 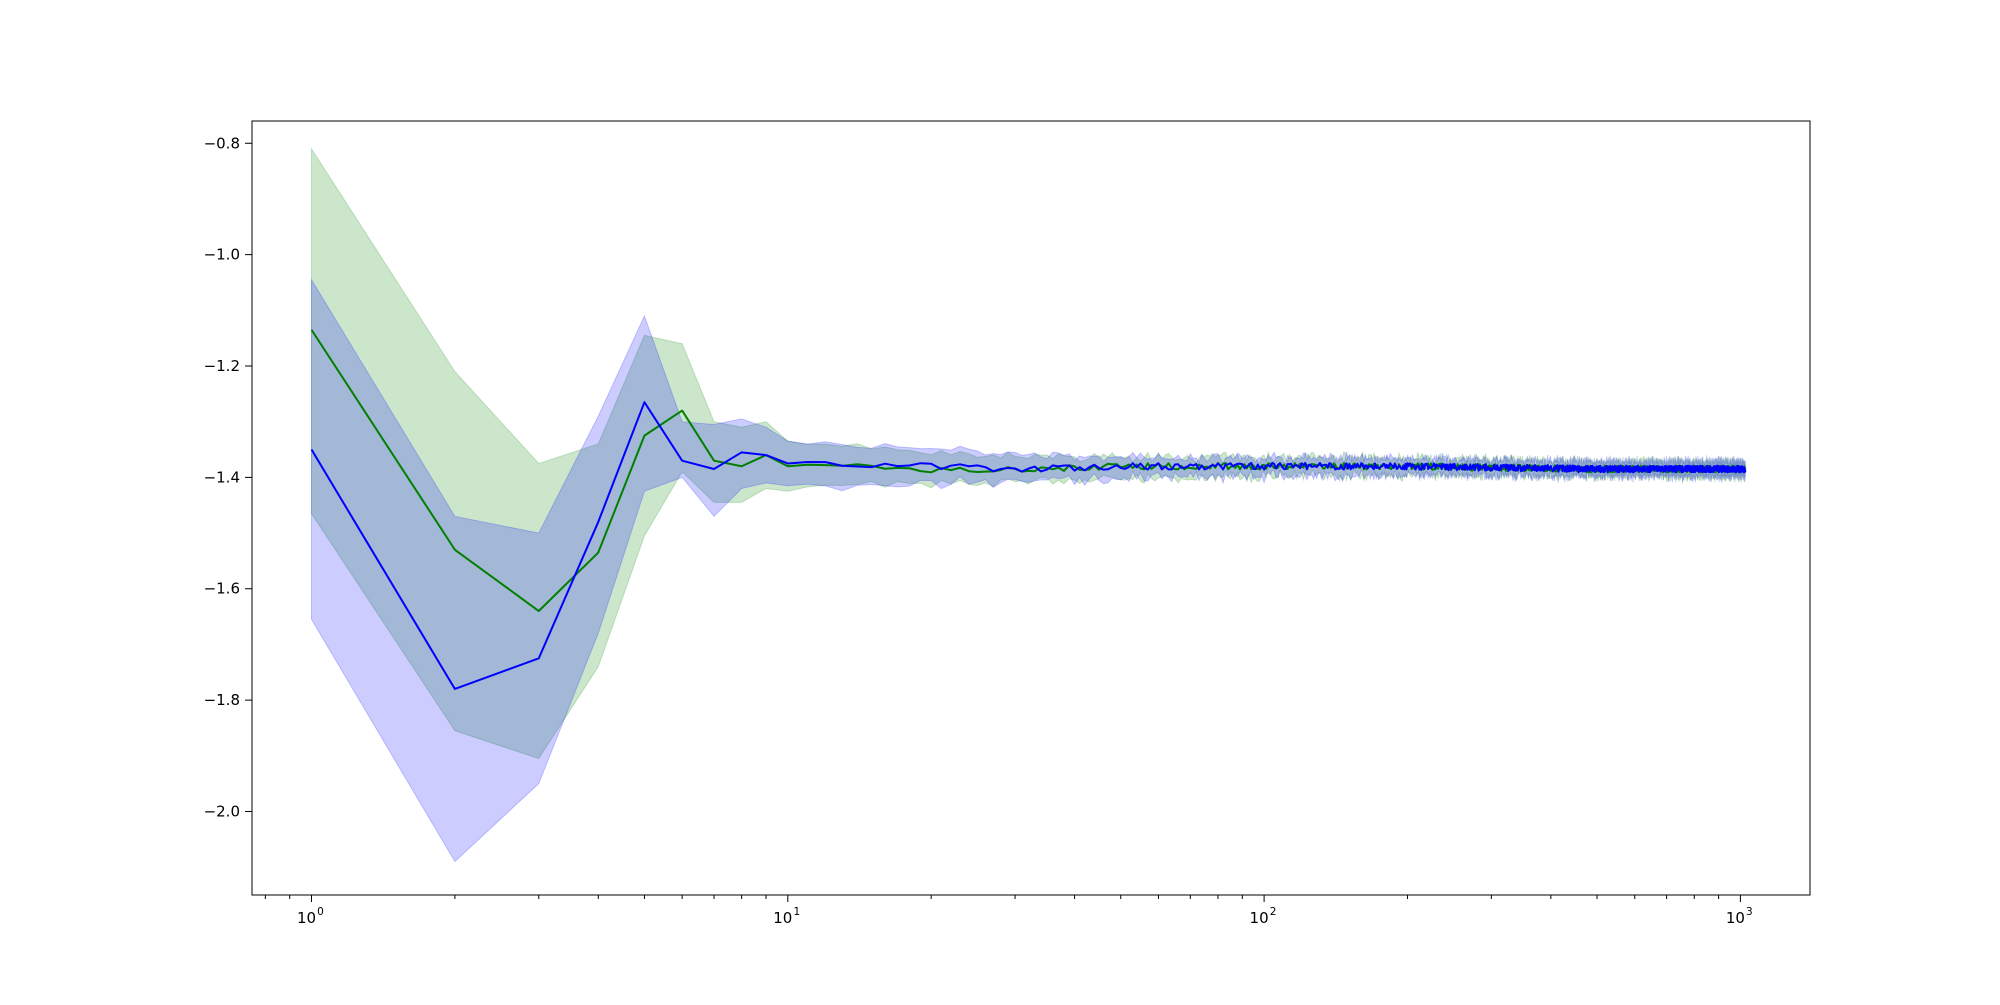 I want to click on y-tick-label-3: −1.4, so click(x=222, y=477).